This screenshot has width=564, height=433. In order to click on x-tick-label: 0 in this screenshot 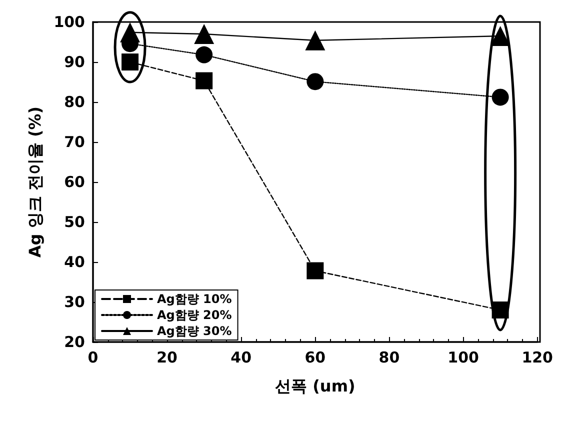, I will do `click(93, 357)`.